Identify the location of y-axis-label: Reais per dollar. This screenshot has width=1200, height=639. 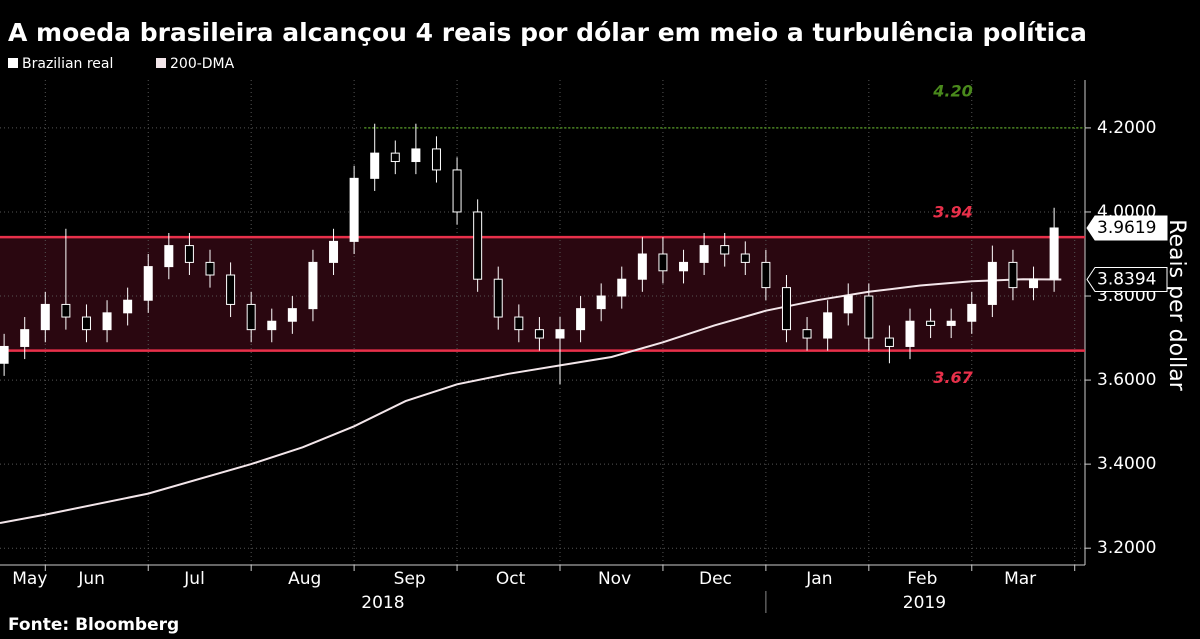
(1176, 305).